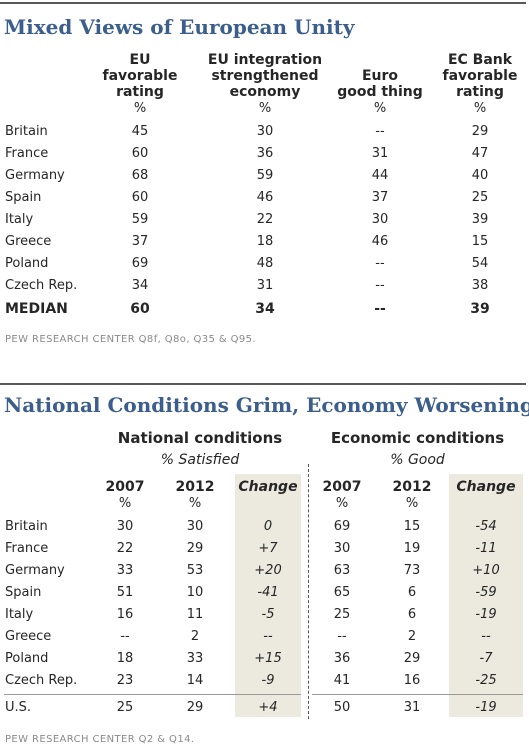  Describe the element at coordinates (268, 570) in the screenshot. I see `change-cell: +20` at that location.